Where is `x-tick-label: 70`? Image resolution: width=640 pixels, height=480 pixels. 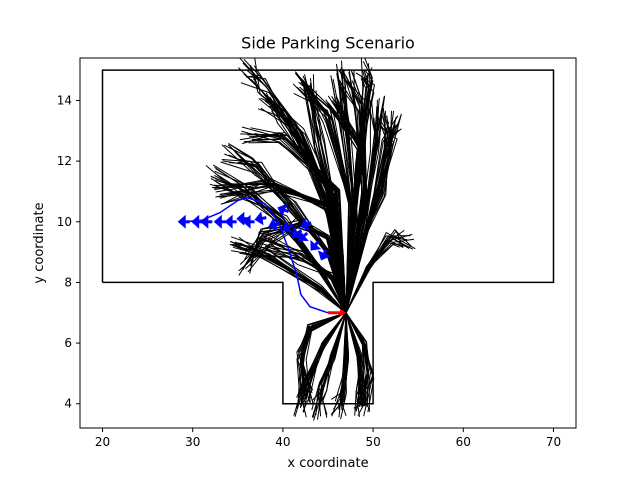 x-tick-label: 70 is located at coordinates (553, 442).